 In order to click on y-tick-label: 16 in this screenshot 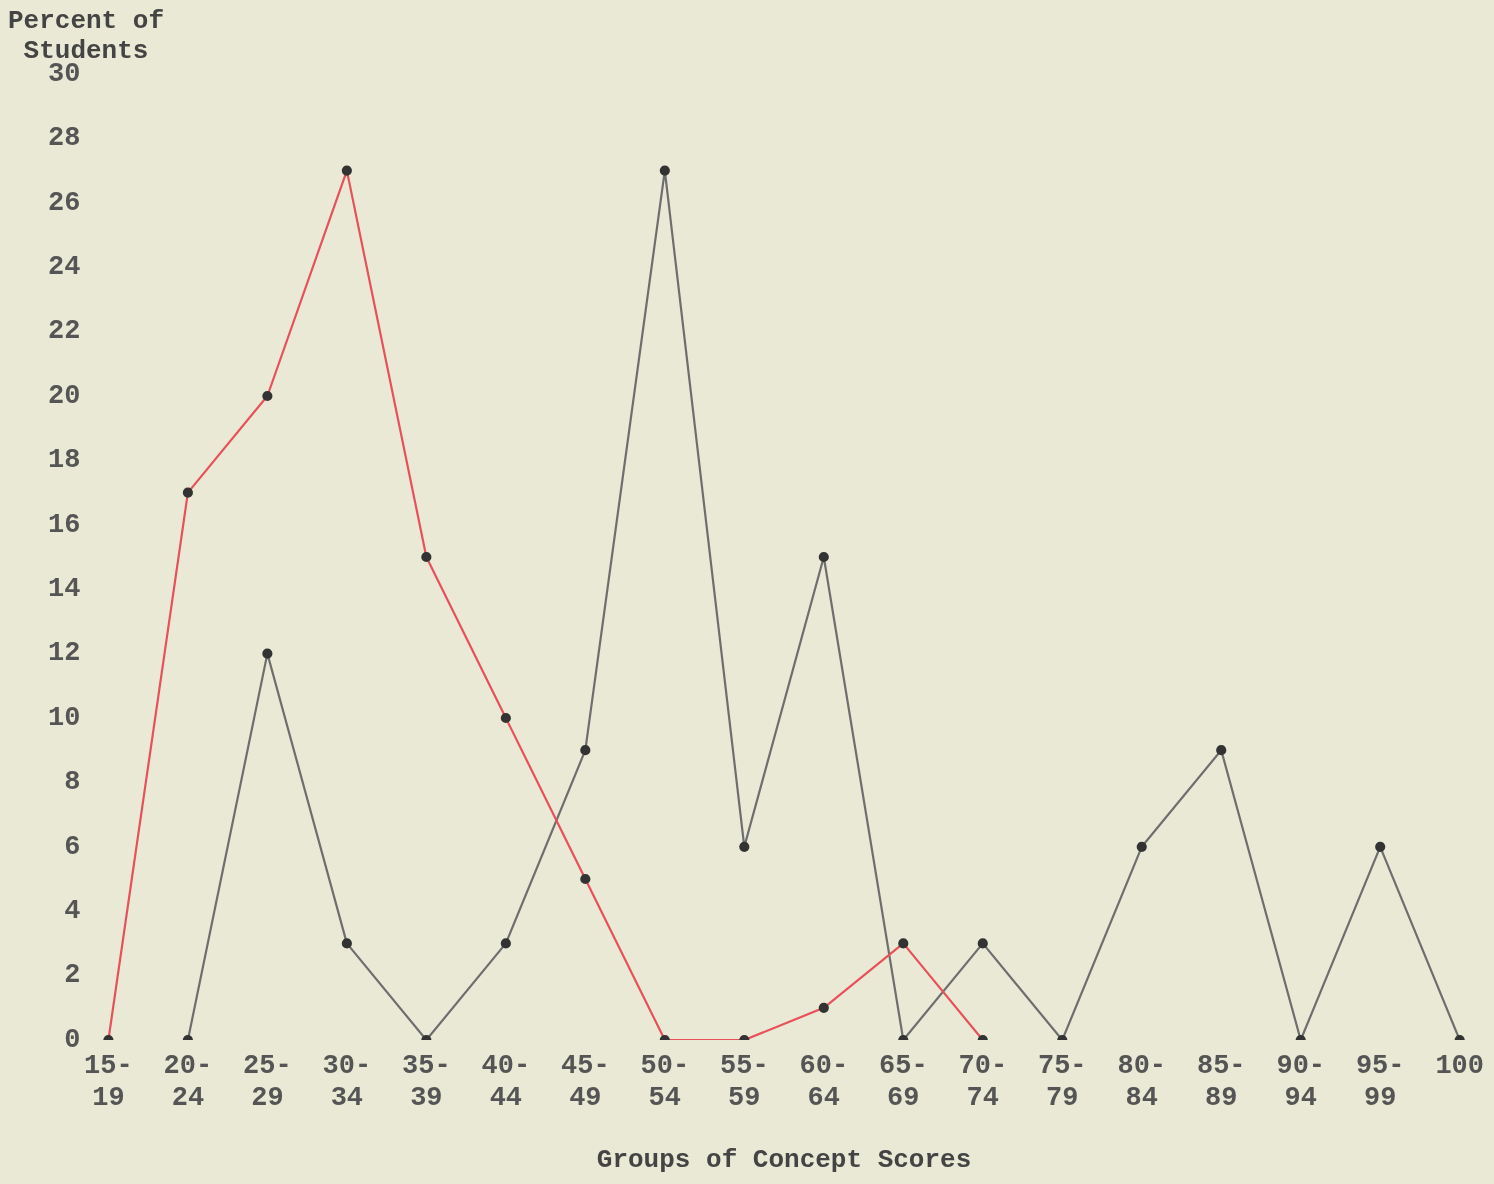, I will do `click(64, 524)`.